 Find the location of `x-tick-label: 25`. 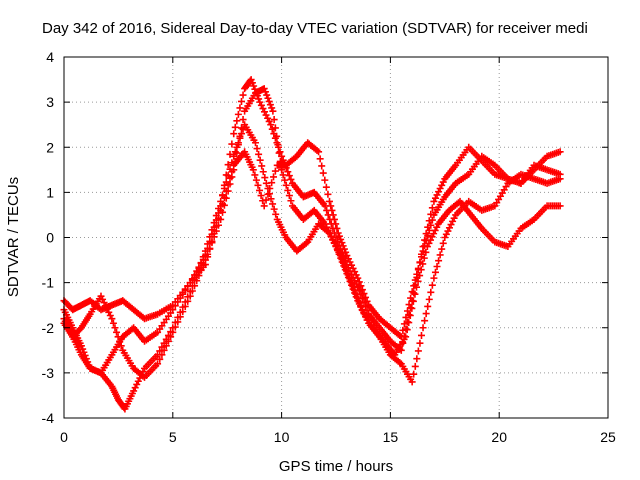

x-tick-label: 25 is located at coordinates (608, 437).